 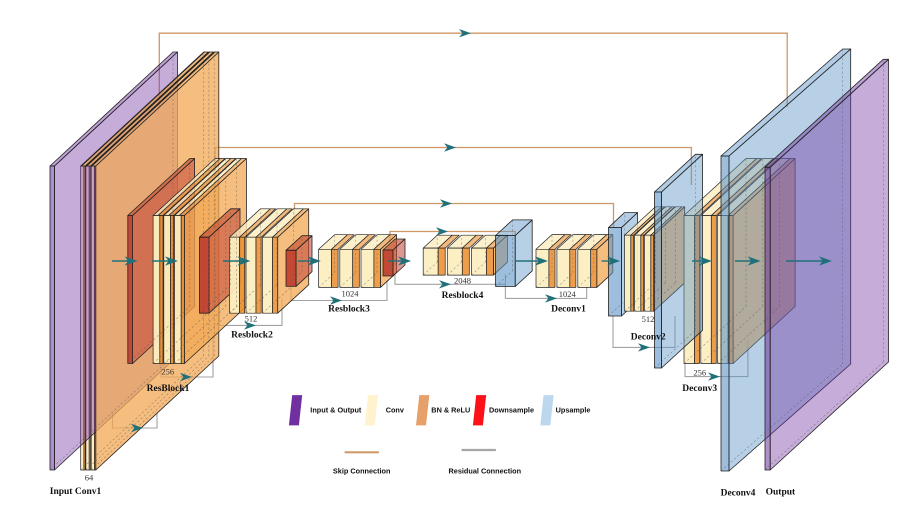 What do you see at coordinates (89, 478) in the screenshot?
I see `svg-text: 64` at bounding box center [89, 478].